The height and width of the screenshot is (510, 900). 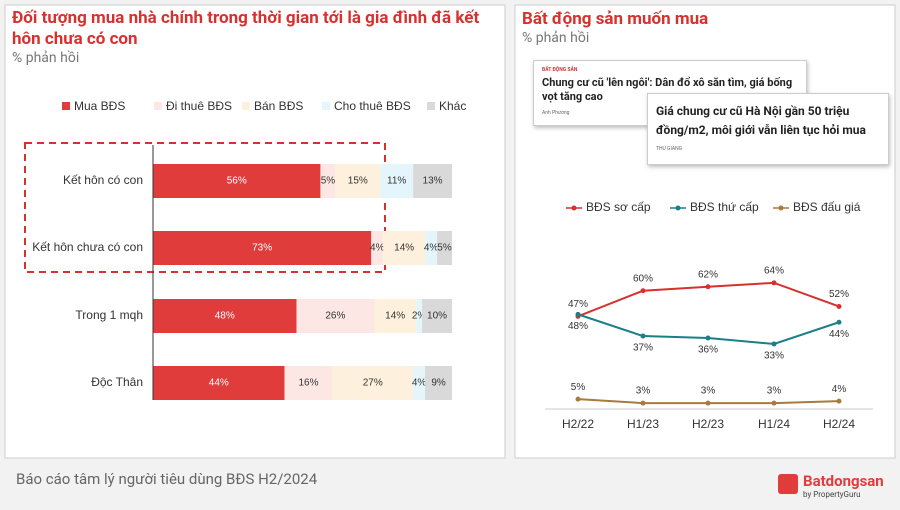 What do you see at coordinates (372, 106) in the screenshot?
I see `legend-label: Cho thuê BĐS` at bounding box center [372, 106].